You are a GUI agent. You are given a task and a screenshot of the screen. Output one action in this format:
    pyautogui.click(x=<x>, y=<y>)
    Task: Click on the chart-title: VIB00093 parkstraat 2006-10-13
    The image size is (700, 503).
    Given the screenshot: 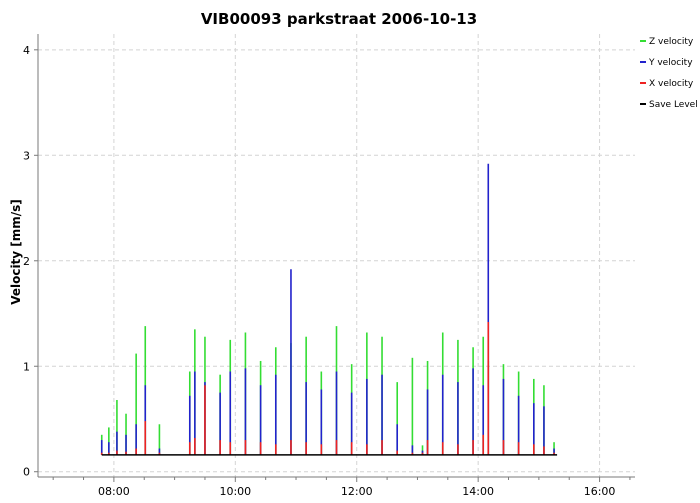 What is the action you would take?
    pyautogui.click(x=339, y=19)
    